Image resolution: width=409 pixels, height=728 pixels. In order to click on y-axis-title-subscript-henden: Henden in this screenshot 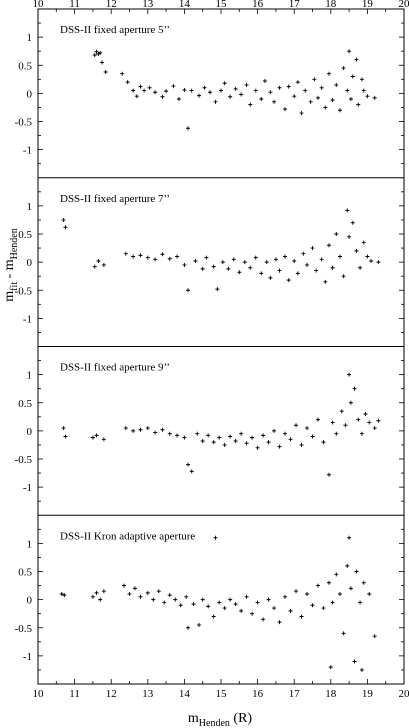, I will do `click(14, 243)`.